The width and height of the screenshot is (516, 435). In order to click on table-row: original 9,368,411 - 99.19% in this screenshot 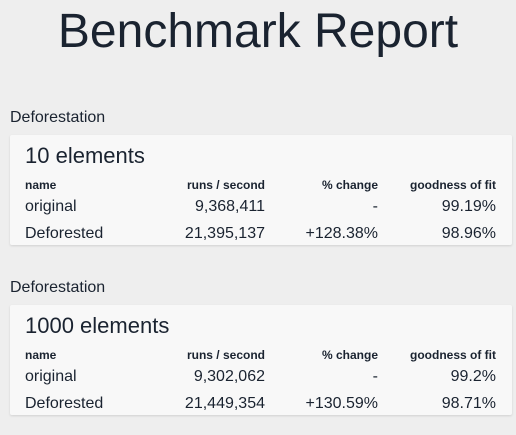, I will do `click(260, 206)`.